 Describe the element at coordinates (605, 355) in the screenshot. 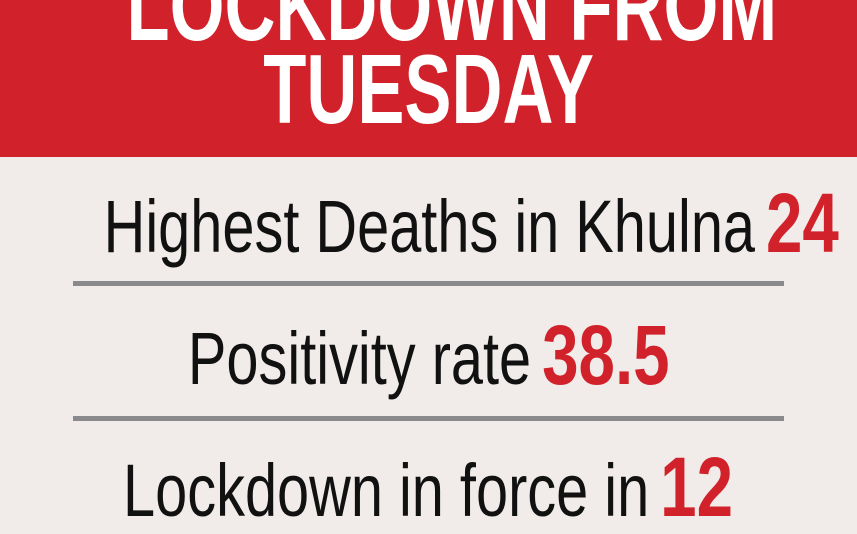

I see `stat-value: 38.5` at that location.